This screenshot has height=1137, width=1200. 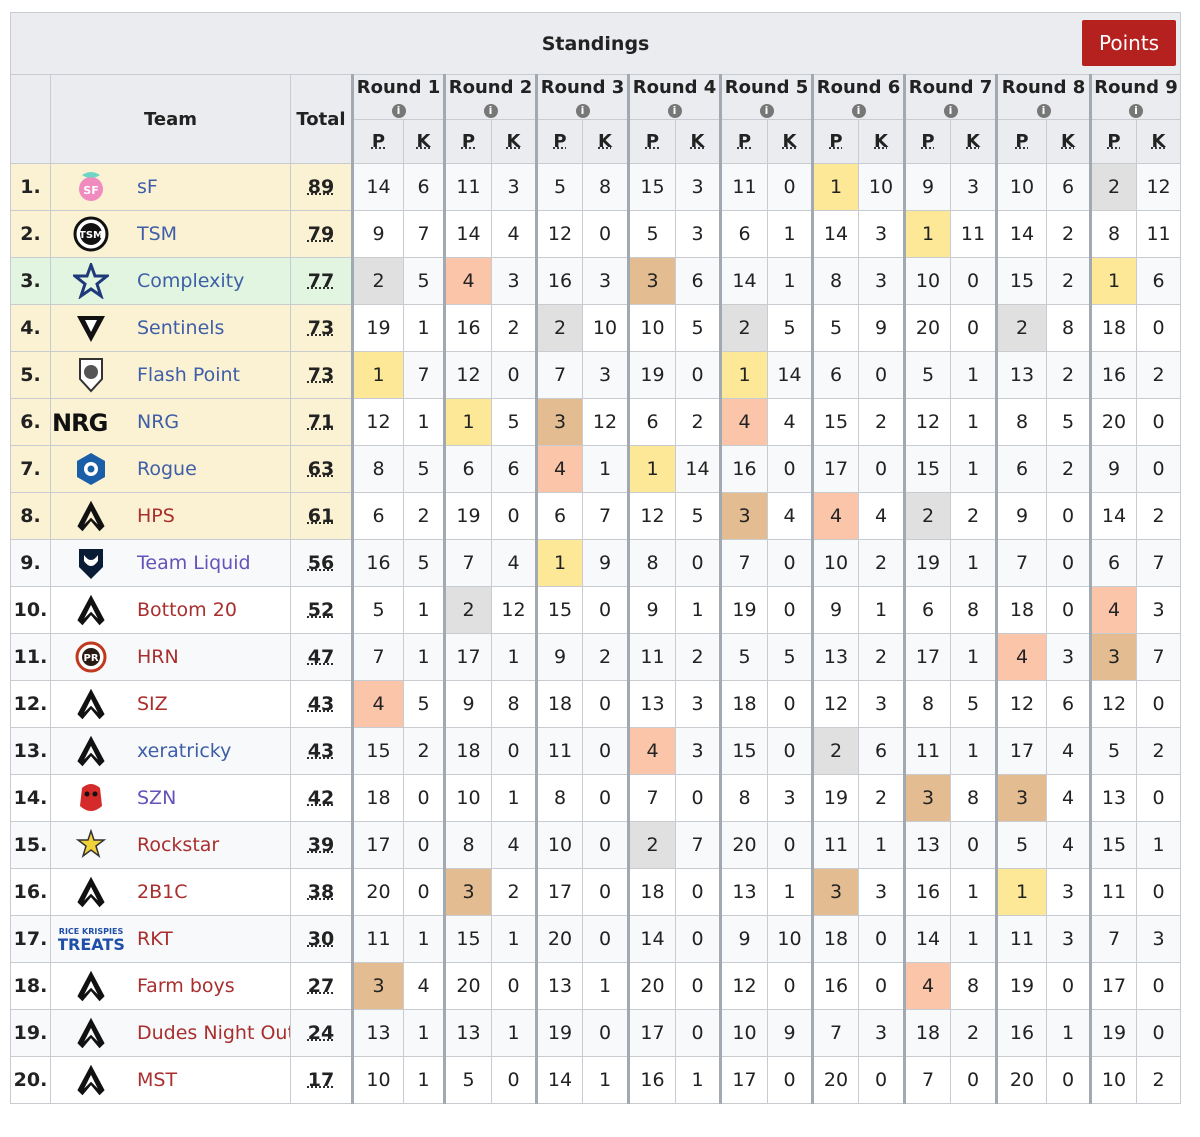 I want to click on nrg-logo: NRG, so click(x=92, y=422).